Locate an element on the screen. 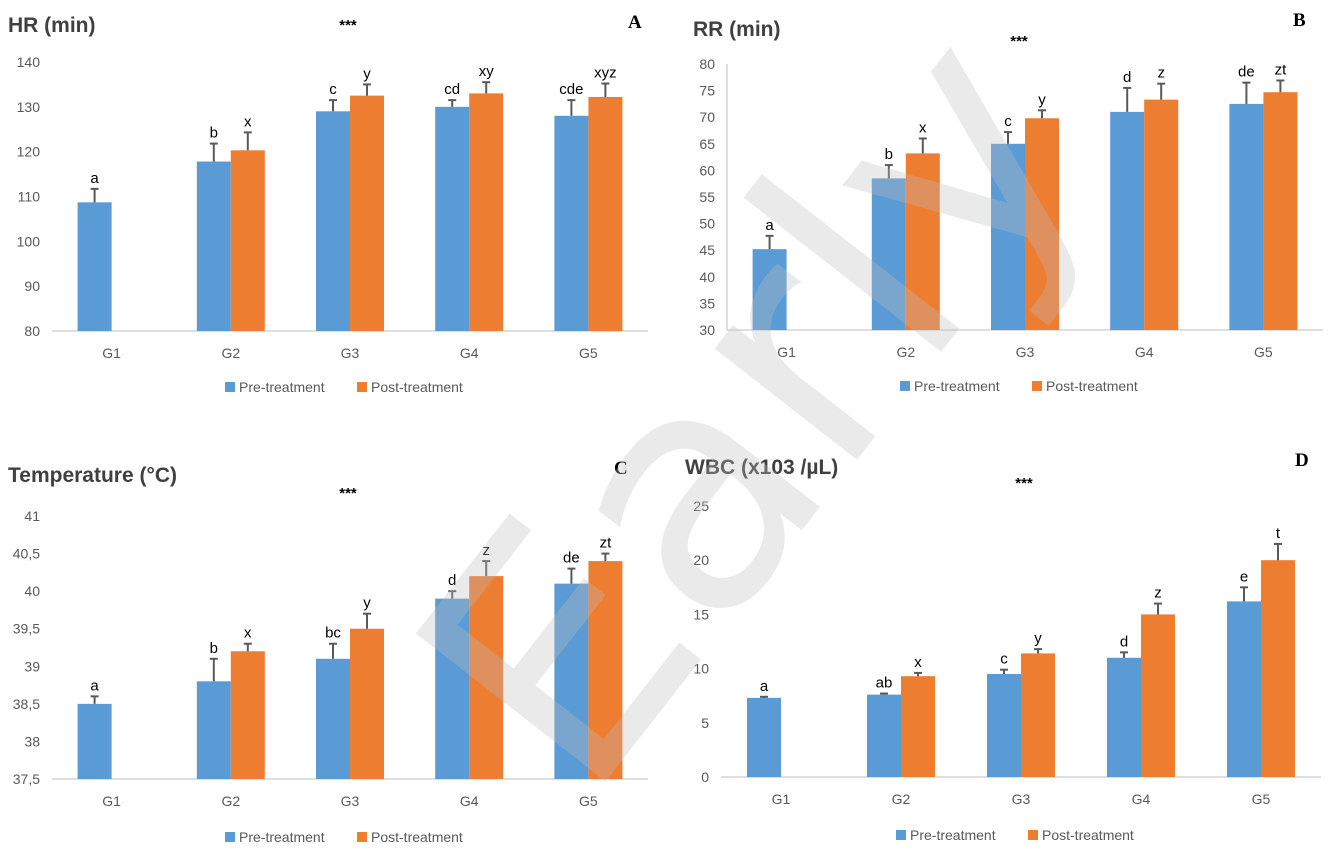  significance-letter: ab is located at coordinates (884, 683).